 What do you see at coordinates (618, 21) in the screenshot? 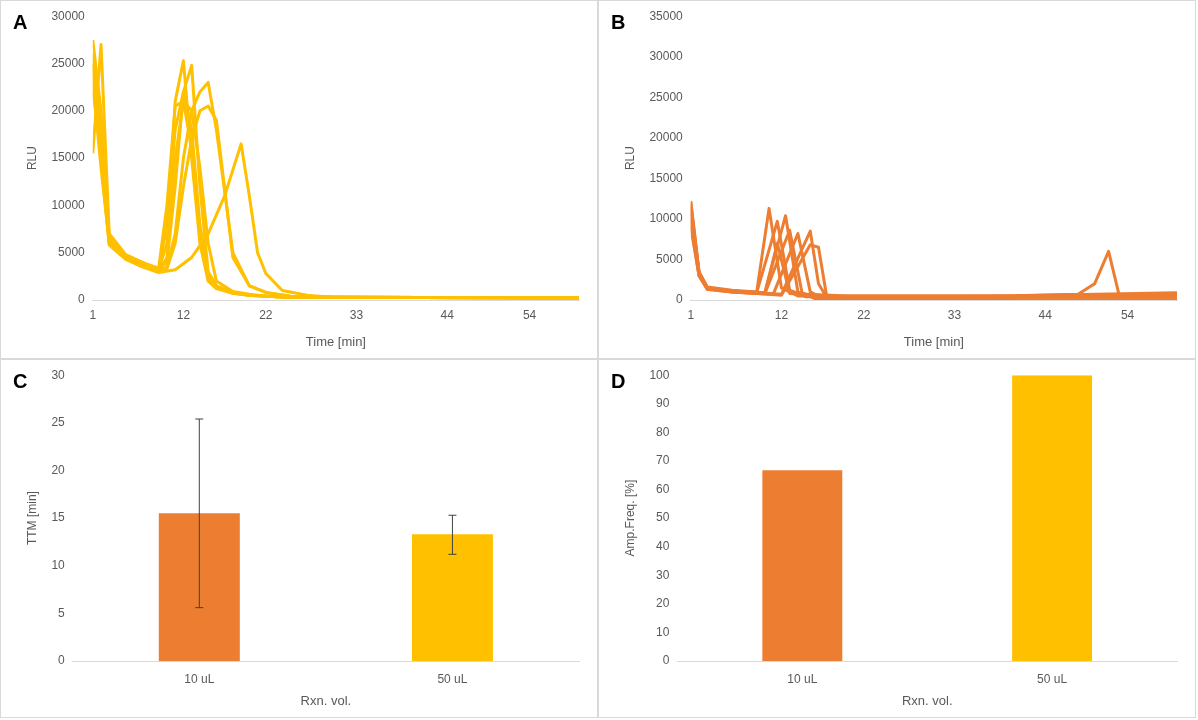
I see `text: B` at bounding box center [618, 21].